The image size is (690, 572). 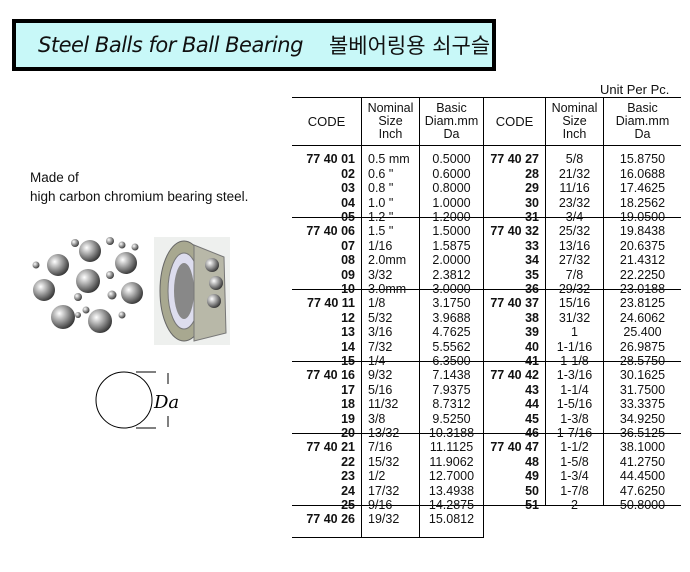 What do you see at coordinates (409, 46) in the screenshot?
I see `title-korean: 볼베어링용 쇠구슬` at bounding box center [409, 46].